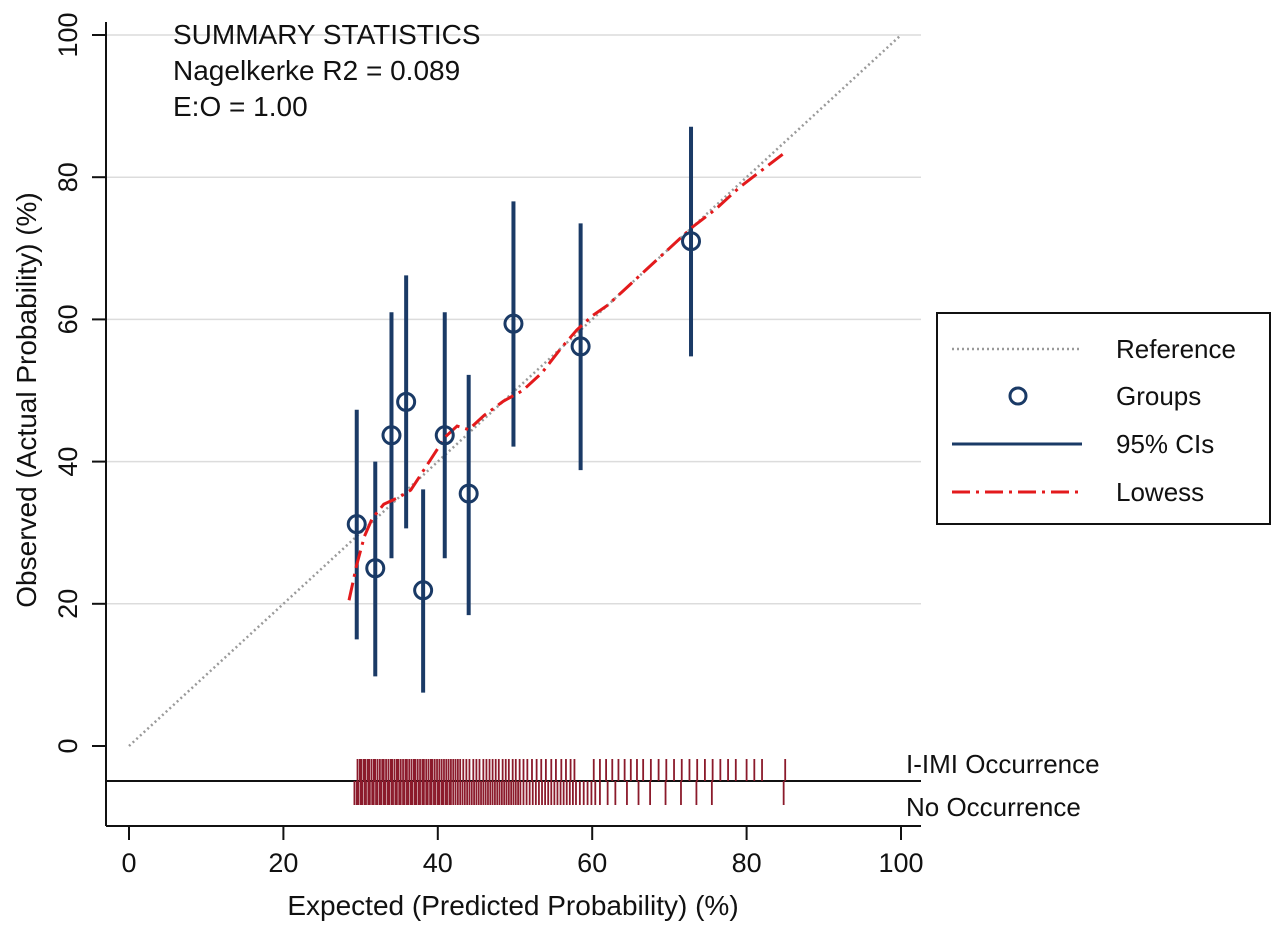 The image size is (1280, 931). I want to click on x-tick-label-40: 40, so click(438, 863).